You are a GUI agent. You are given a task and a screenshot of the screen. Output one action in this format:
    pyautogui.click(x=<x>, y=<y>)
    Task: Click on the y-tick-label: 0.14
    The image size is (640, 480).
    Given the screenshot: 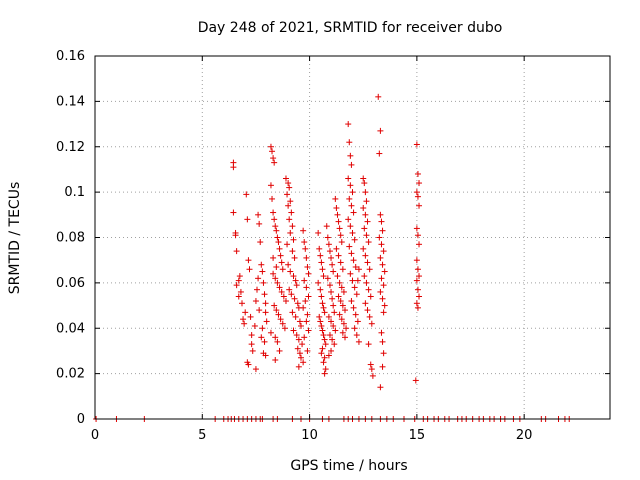 What is the action you would take?
    pyautogui.click(x=70, y=101)
    